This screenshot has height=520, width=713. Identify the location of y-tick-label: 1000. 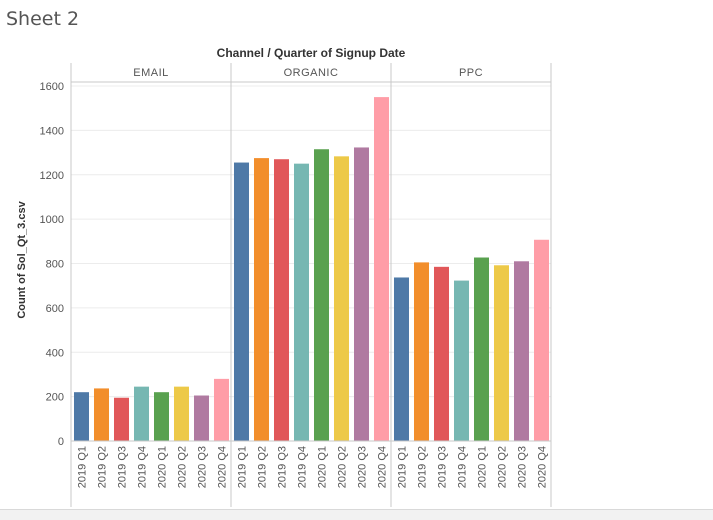
(52, 220).